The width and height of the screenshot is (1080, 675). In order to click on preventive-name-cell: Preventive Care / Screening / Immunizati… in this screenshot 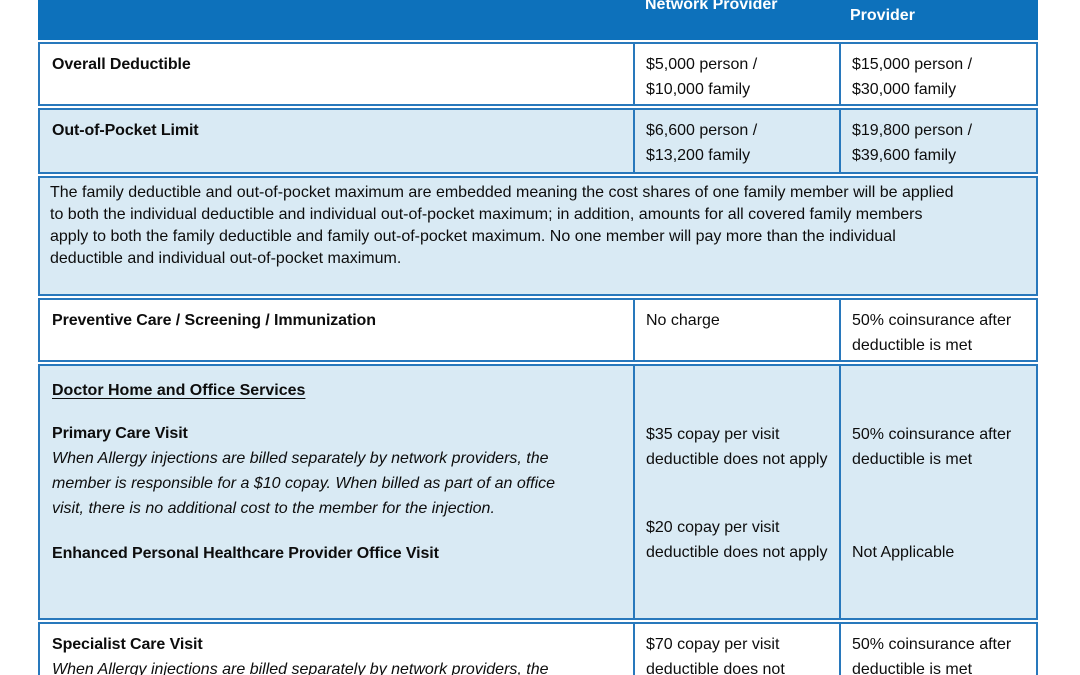, I will do `click(336, 330)`.